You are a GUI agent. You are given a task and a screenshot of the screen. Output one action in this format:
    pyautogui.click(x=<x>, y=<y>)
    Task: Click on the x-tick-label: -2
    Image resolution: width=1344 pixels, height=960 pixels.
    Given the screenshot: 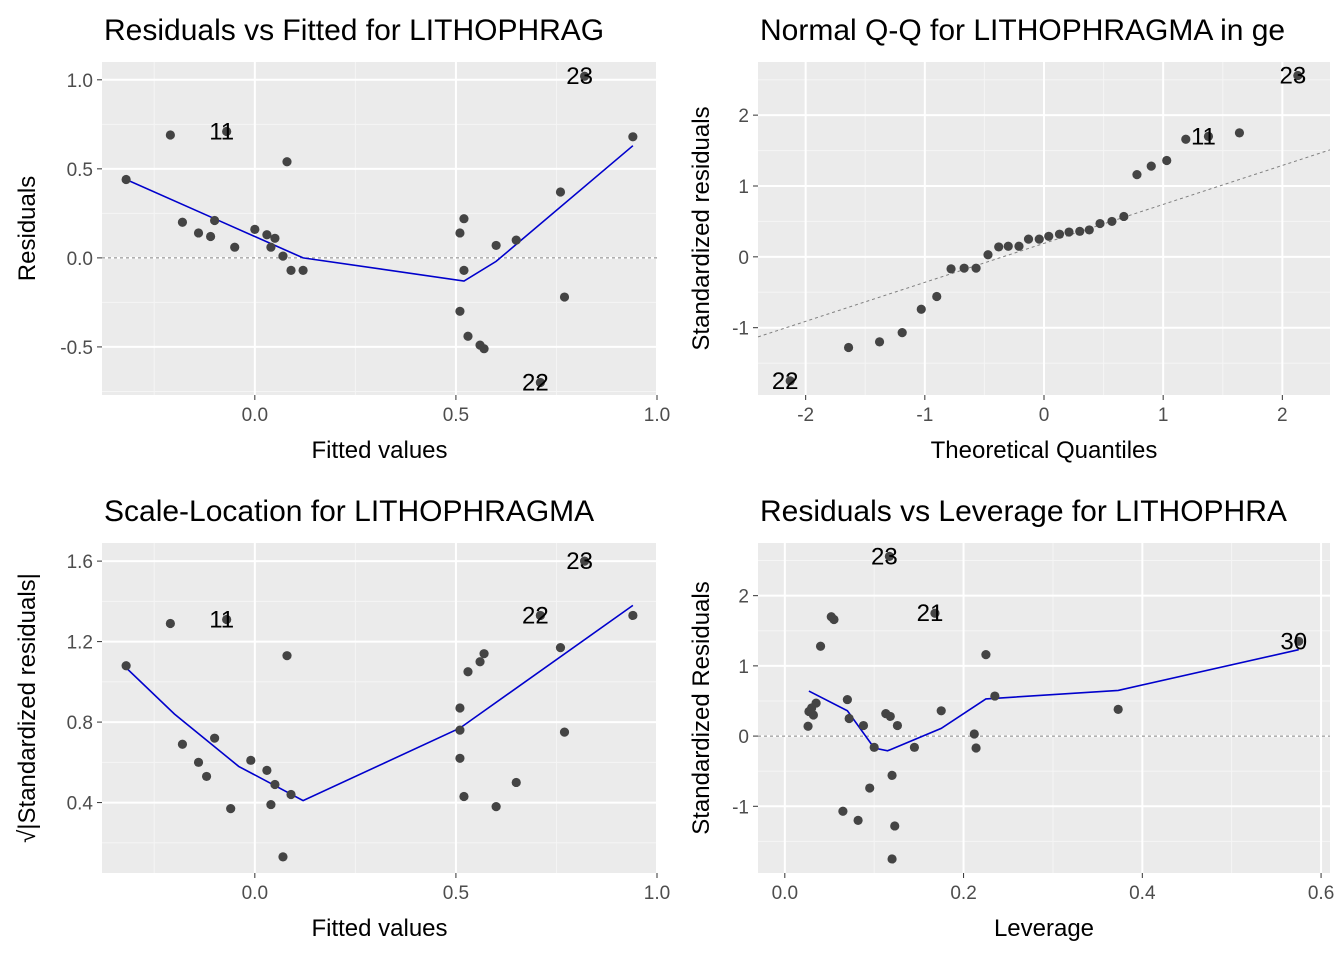 What is the action you would take?
    pyautogui.click(x=805, y=415)
    